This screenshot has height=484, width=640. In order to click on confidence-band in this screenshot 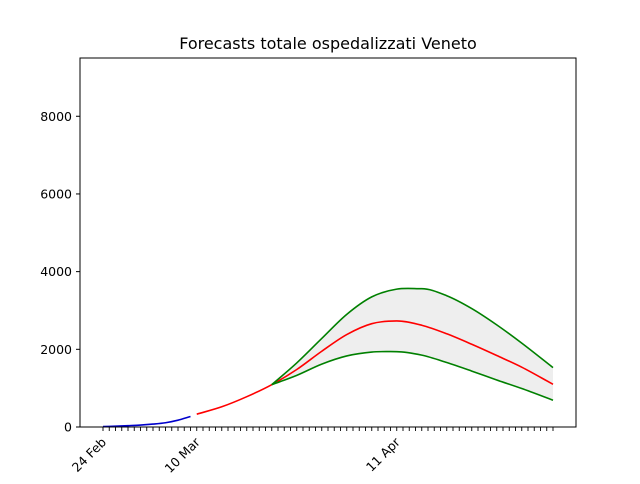, I will do `click(412, 344)`.